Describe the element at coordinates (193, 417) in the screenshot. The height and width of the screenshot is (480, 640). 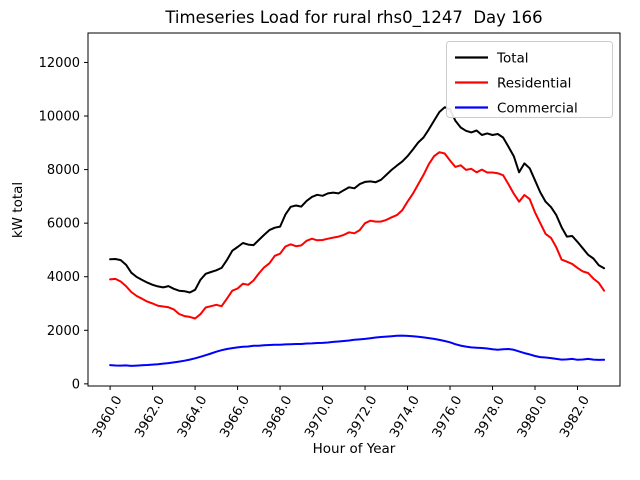
I see `x-tick-label: 3964.0` at that location.